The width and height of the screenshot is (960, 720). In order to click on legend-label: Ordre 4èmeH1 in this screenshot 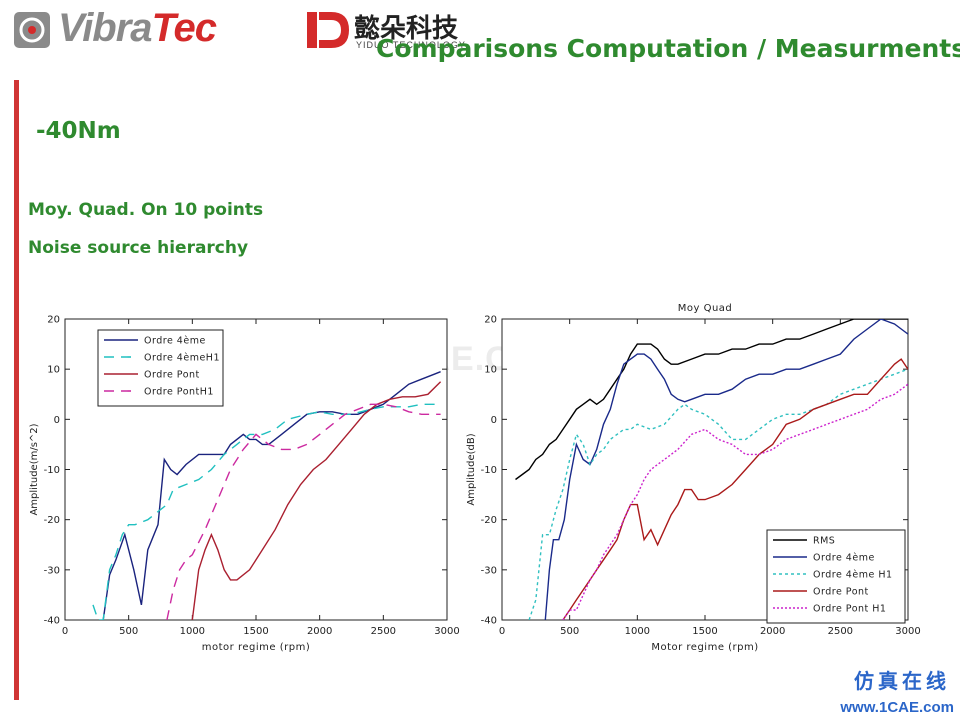, I will do `click(182, 358)`.